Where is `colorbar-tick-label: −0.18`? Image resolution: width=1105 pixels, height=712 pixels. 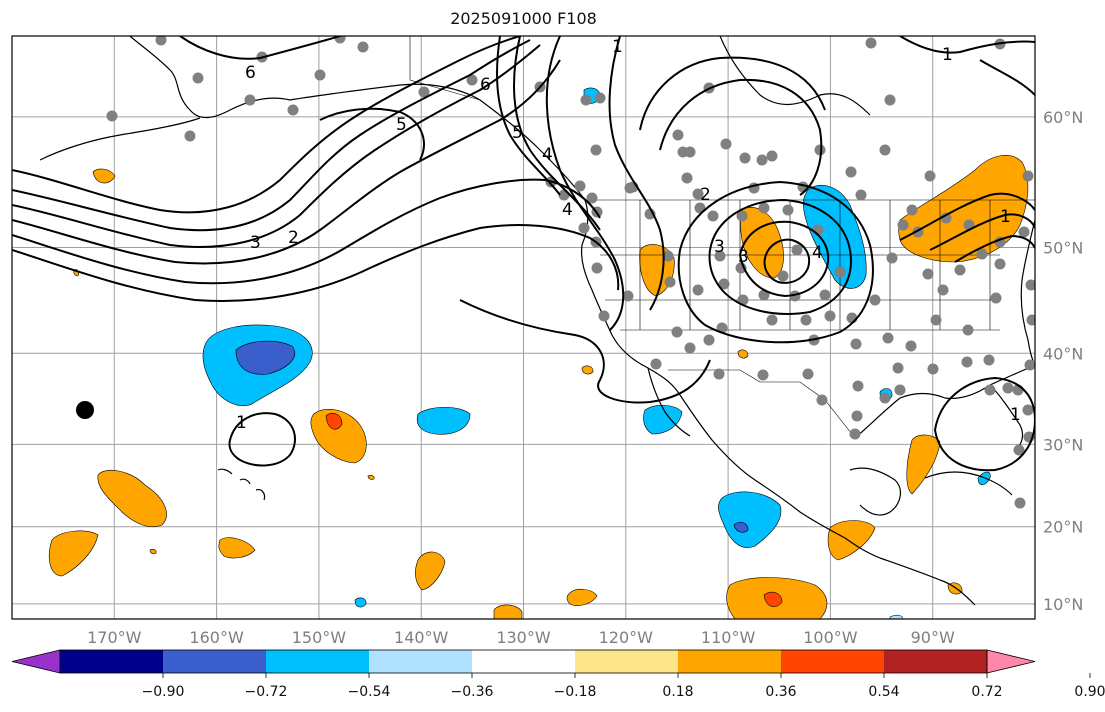 colorbar-tick-label: −0.18 is located at coordinates (575, 692).